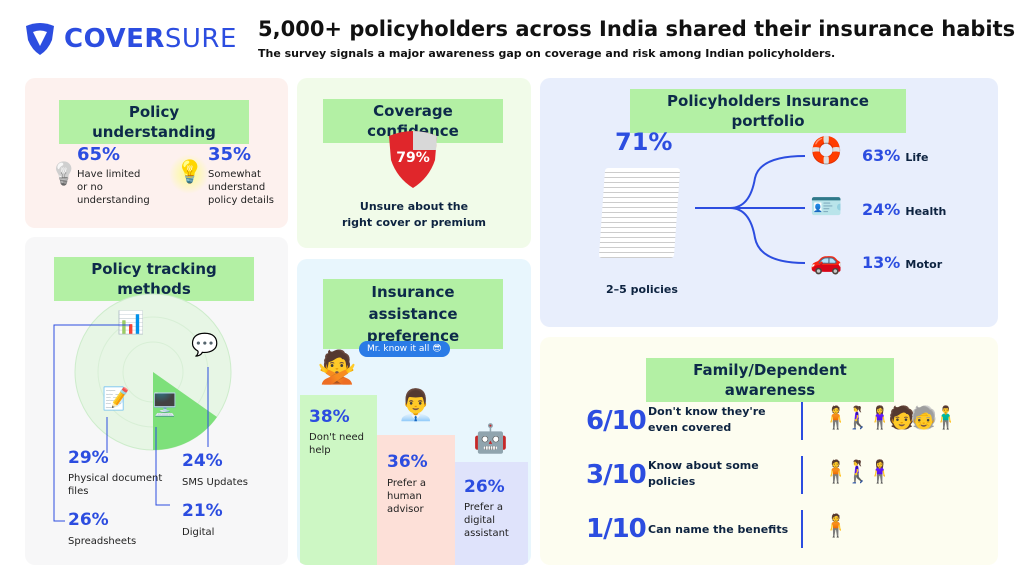 The width and height of the screenshot is (1024, 576). What do you see at coordinates (64, 174) in the screenshot?
I see `lightbulb-off-icon: 💡` at bounding box center [64, 174].